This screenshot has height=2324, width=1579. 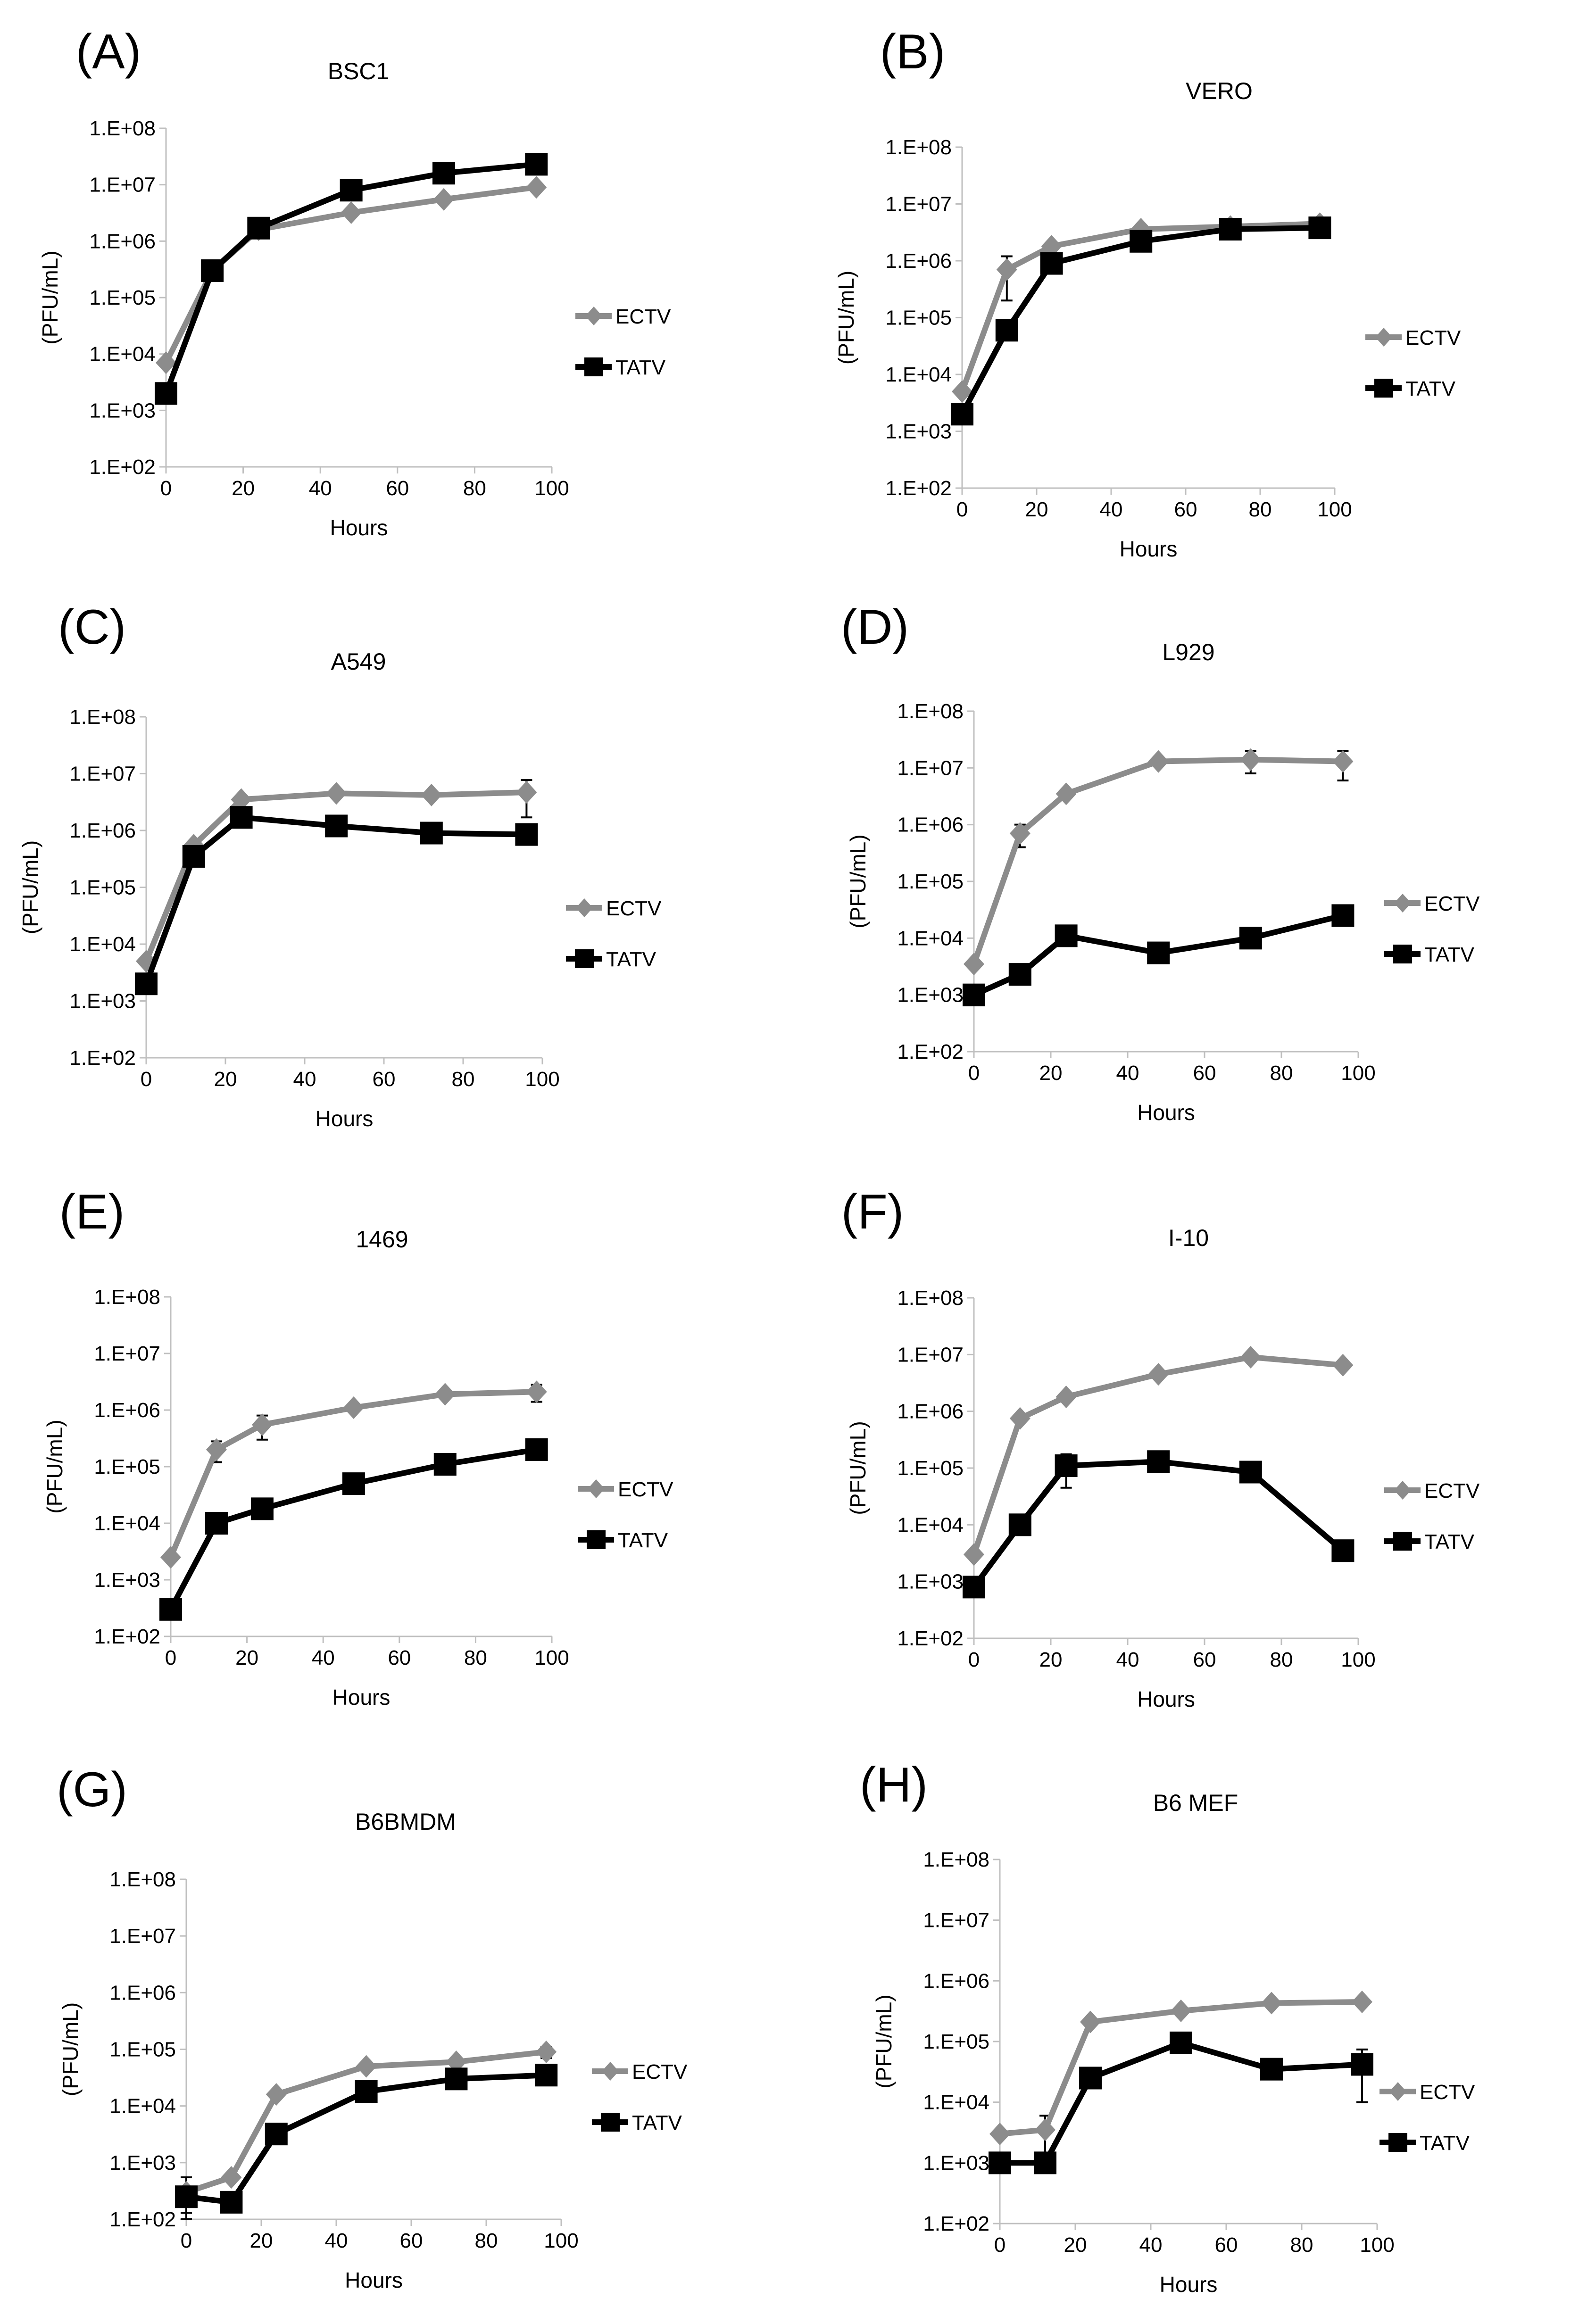 What do you see at coordinates (1111, 510) in the screenshot?
I see `x-tick-label: 40` at bounding box center [1111, 510].